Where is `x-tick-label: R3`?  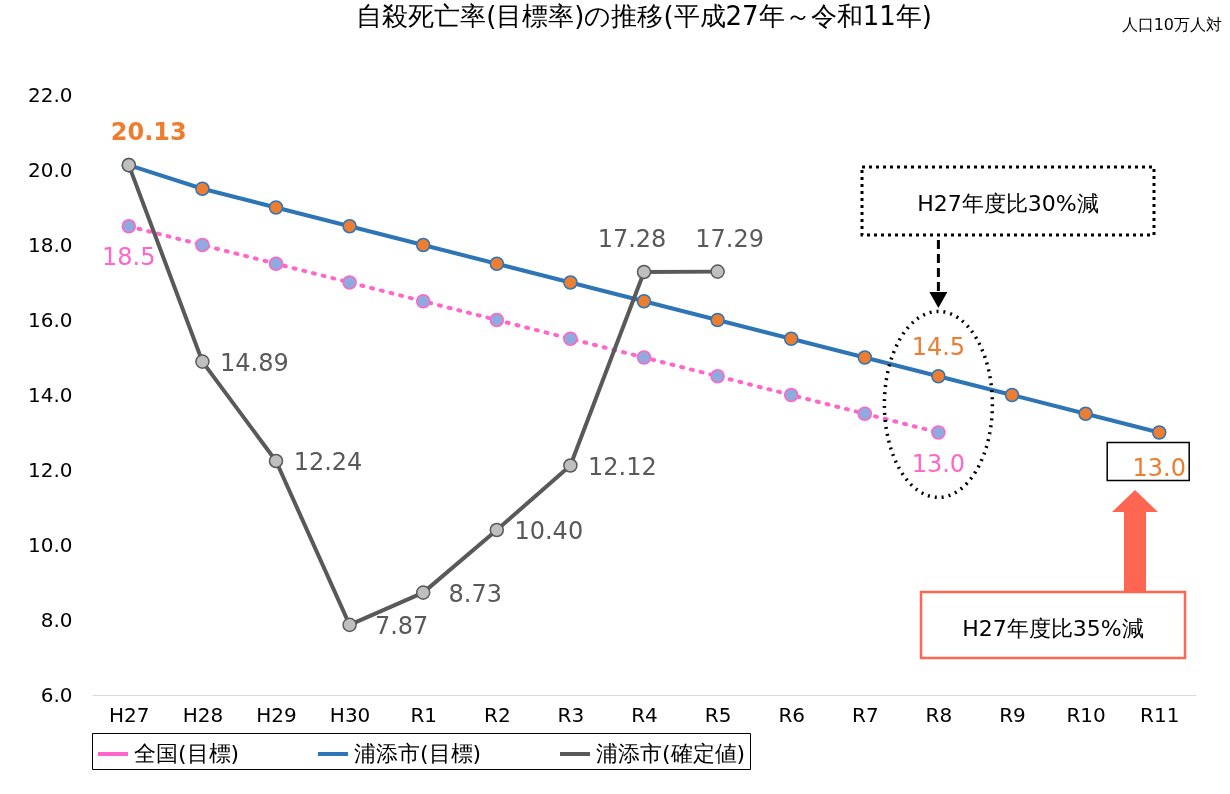 x-tick-label: R3 is located at coordinates (571, 714).